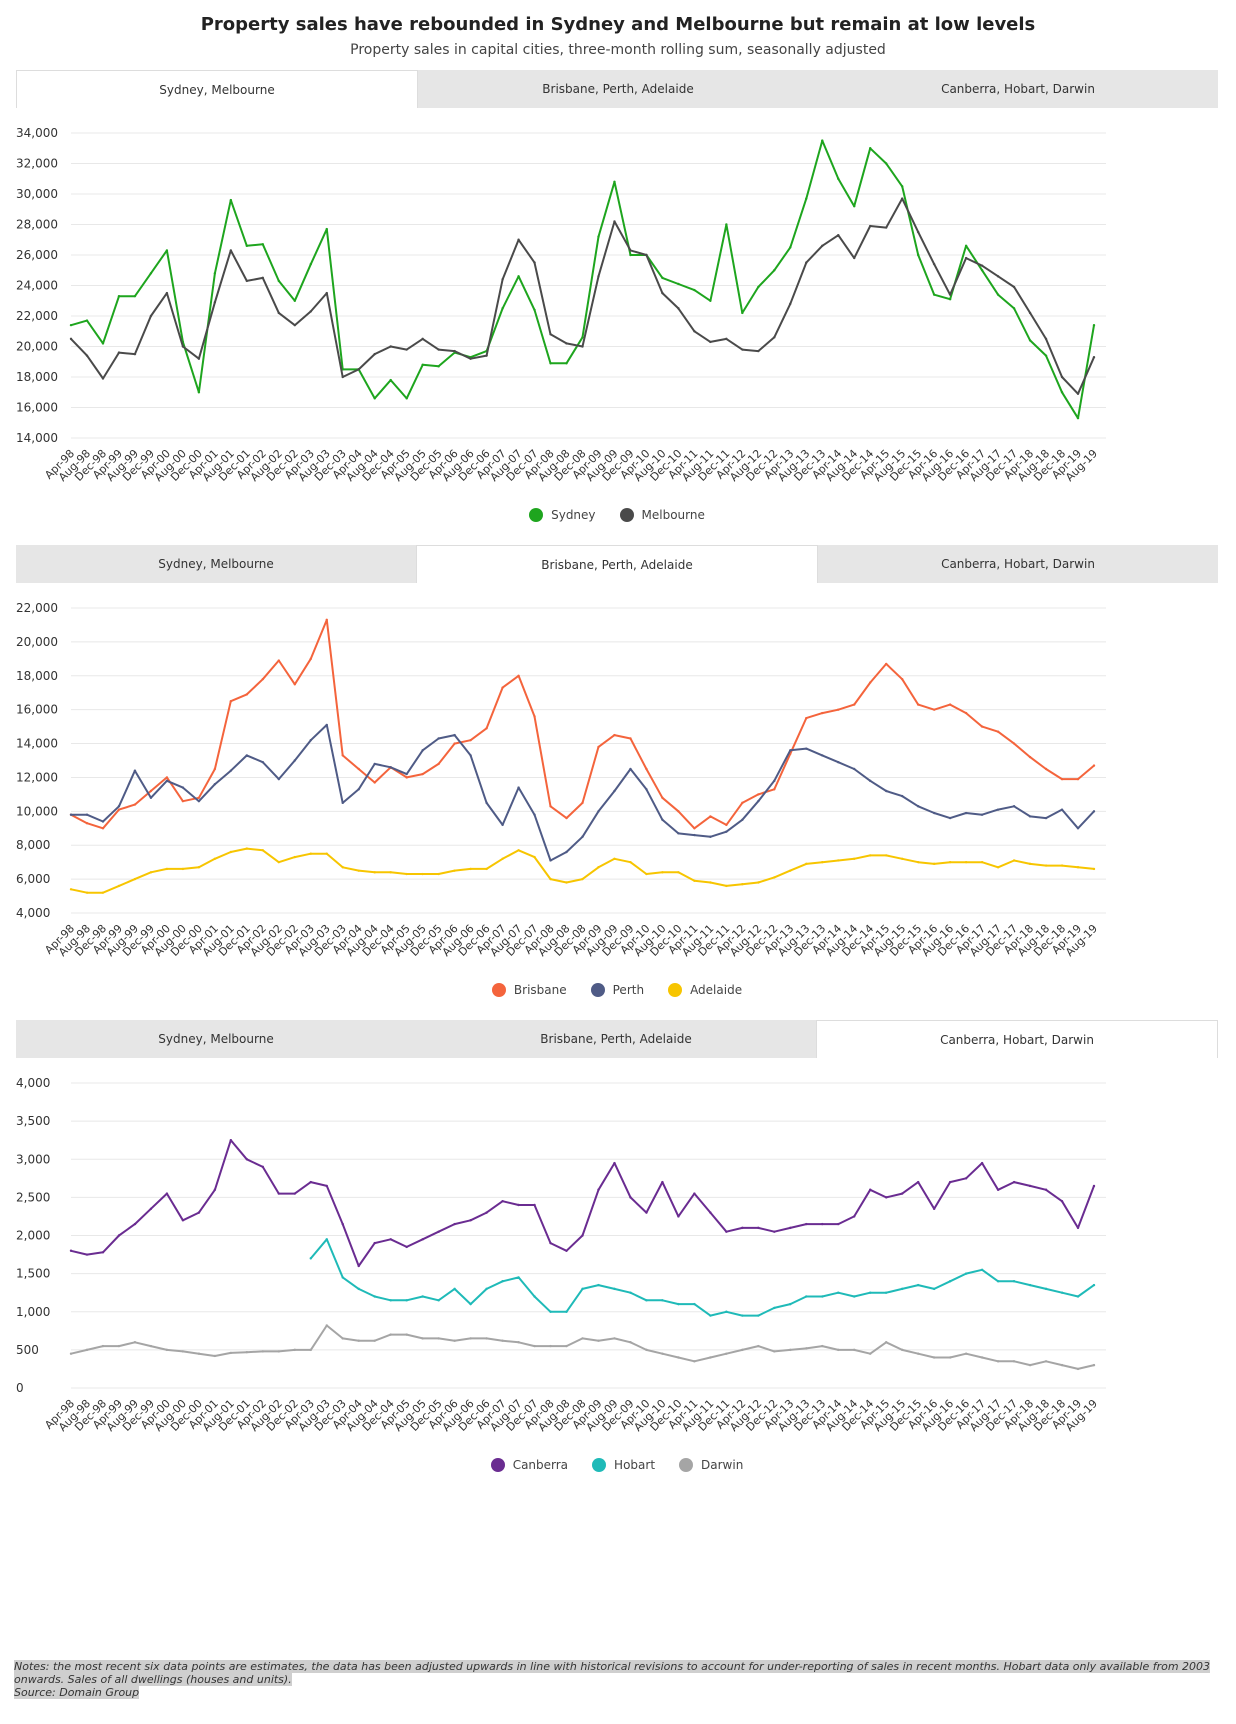 Image resolution: width=1236 pixels, height=1724 pixels. What do you see at coordinates (529, 990) in the screenshot?
I see `legend-item-brisbane: Brisbane` at bounding box center [529, 990].